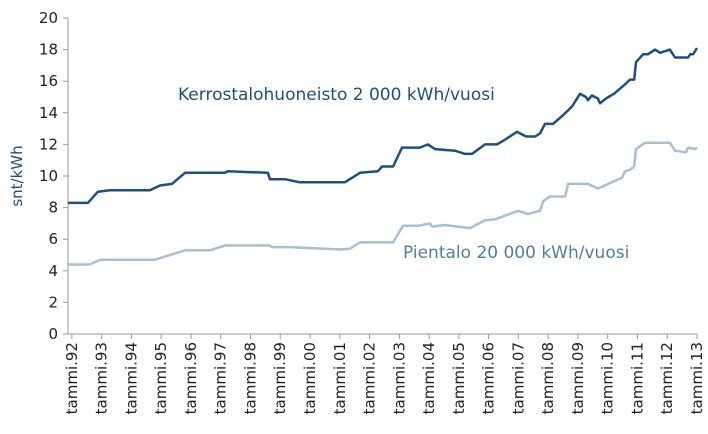 This screenshot has width=708, height=434. Describe the element at coordinates (548, 378) in the screenshot. I see `x-tick-label: tammi.08` at that location.